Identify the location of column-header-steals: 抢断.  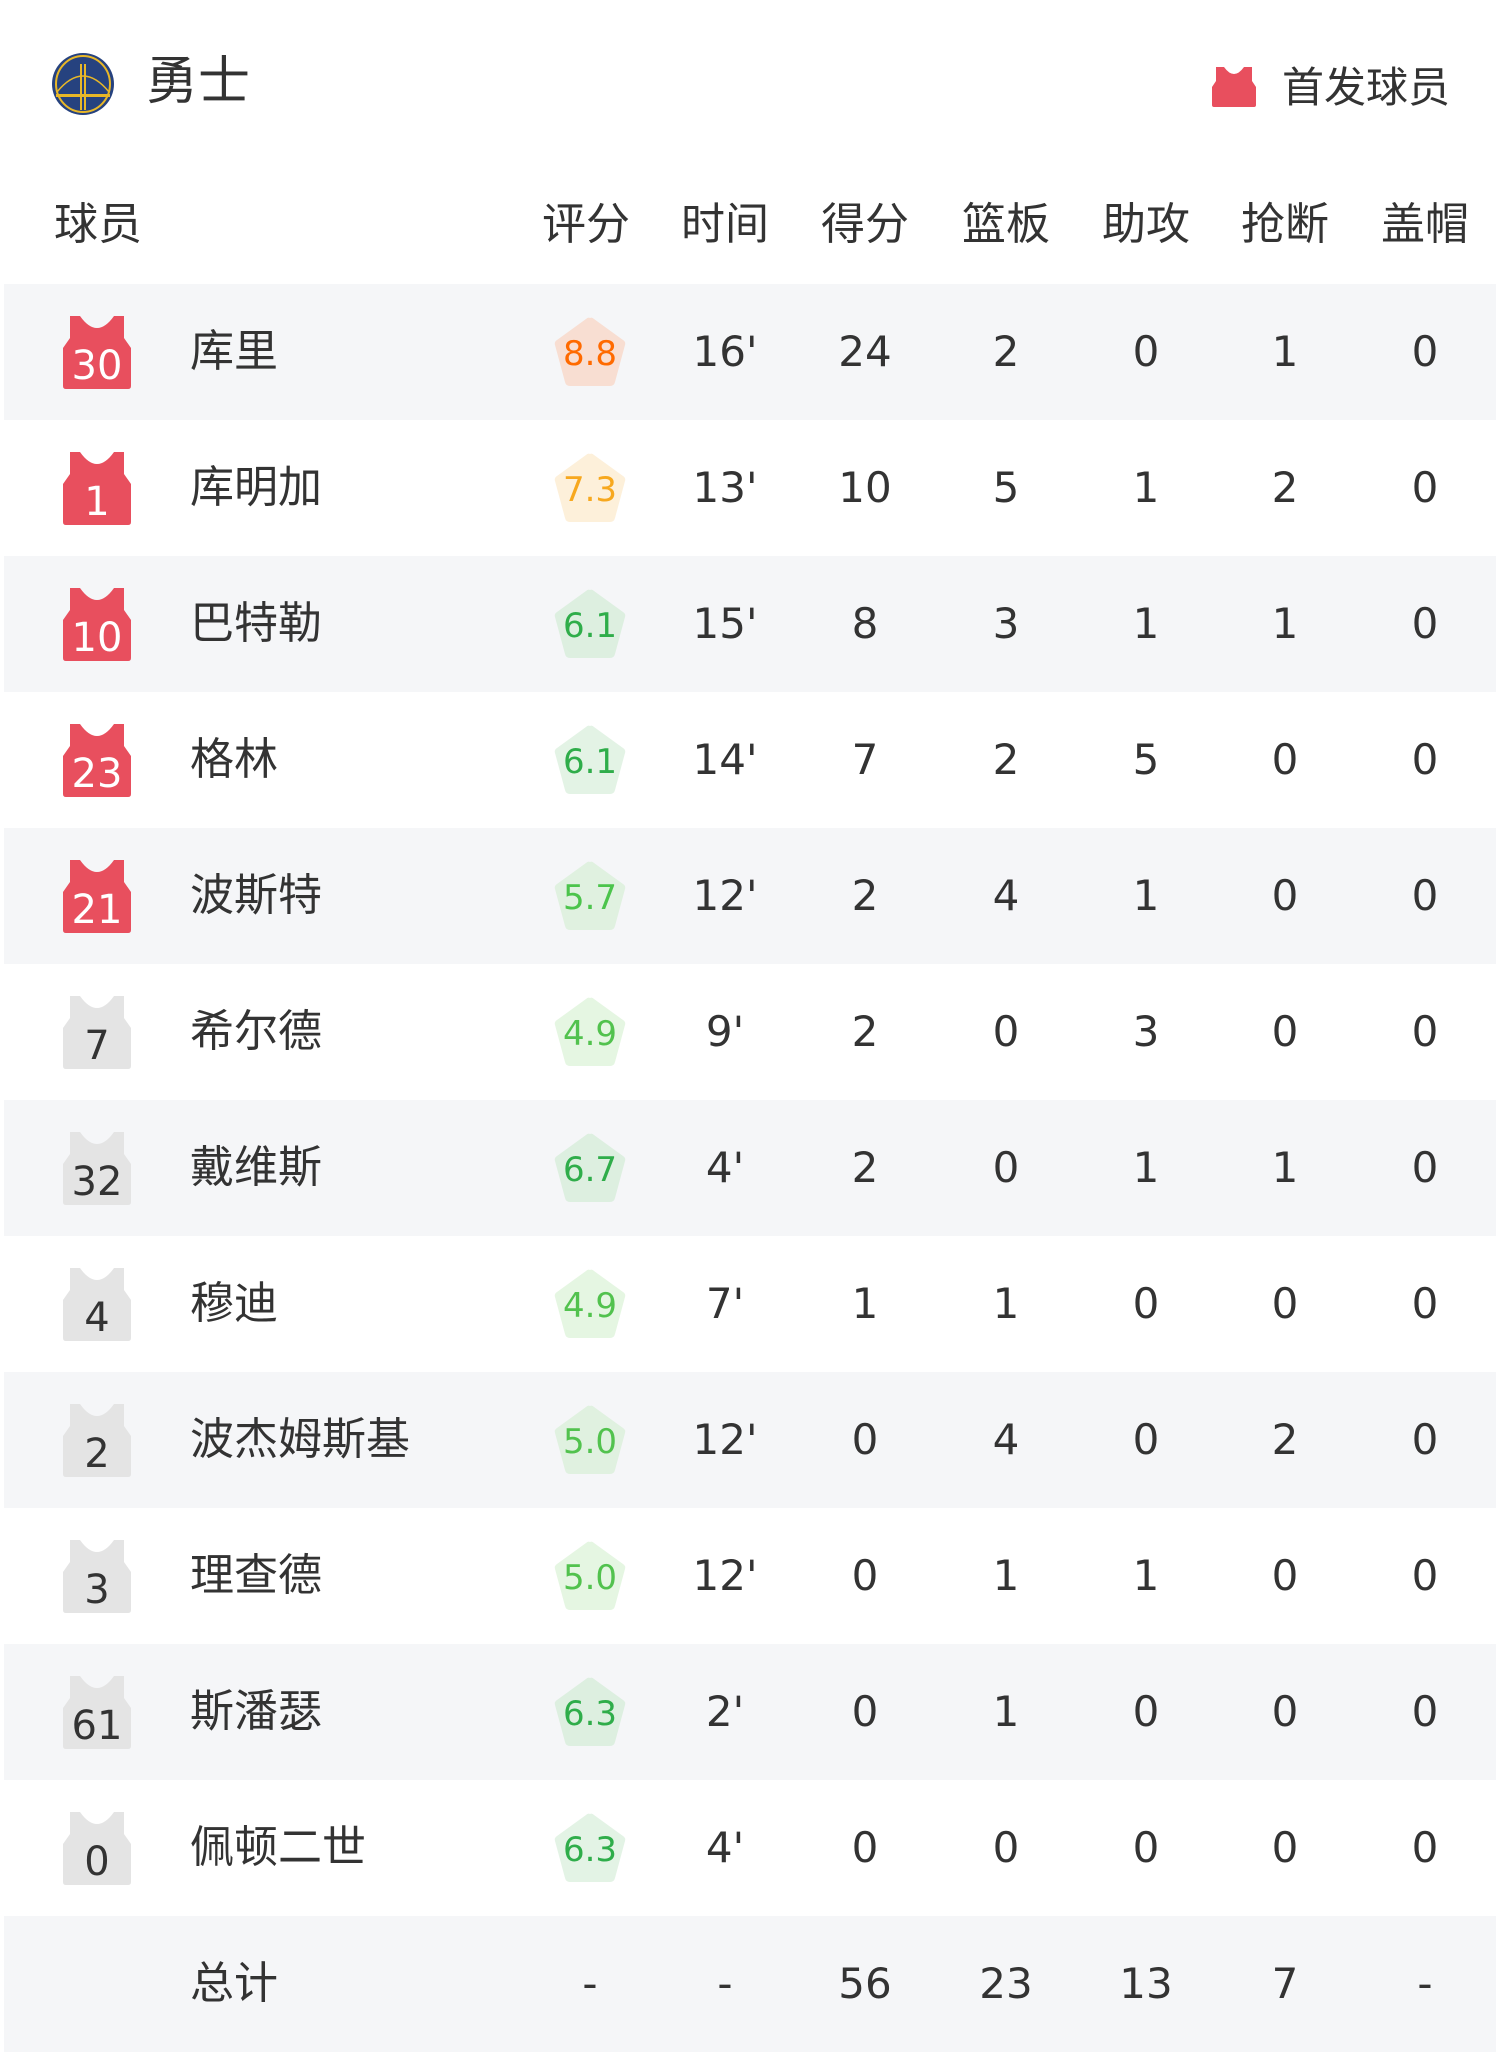
(1285, 224).